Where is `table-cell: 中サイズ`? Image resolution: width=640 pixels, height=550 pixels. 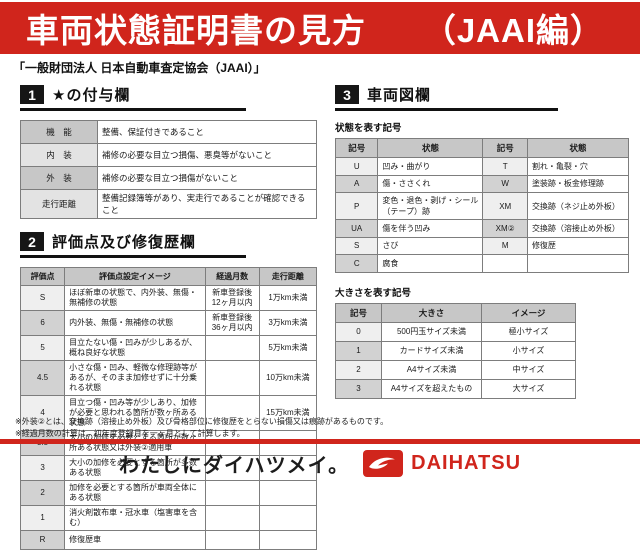
table-cell: 中サイズ is located at coordinates (528, 369).